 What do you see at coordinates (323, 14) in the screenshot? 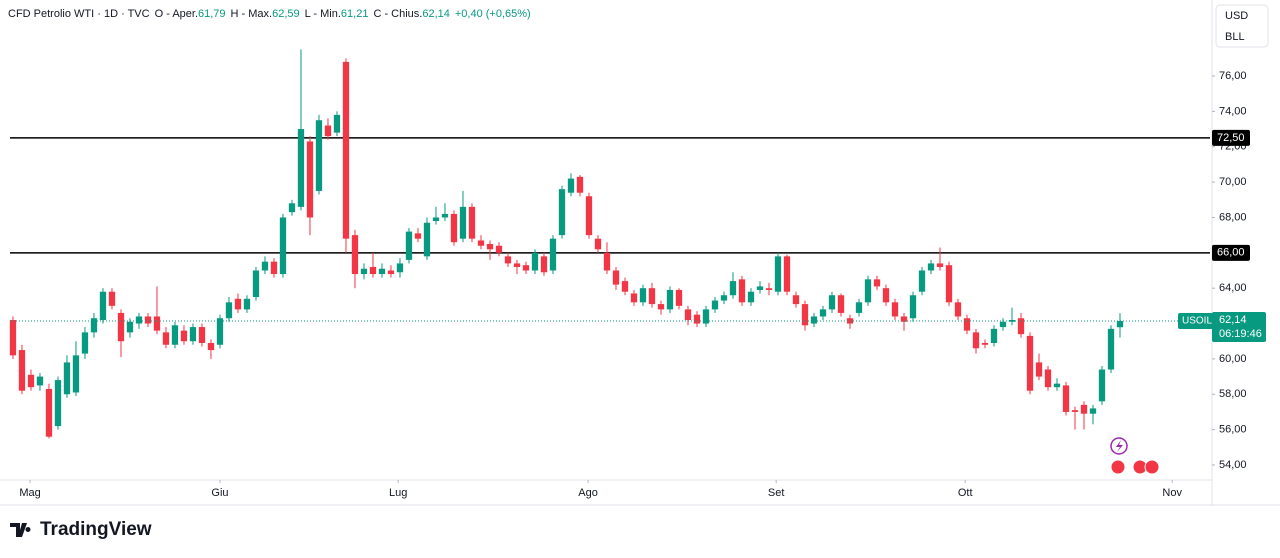
I see `legend-label: L - Min.` at bounding box center [323, 14].